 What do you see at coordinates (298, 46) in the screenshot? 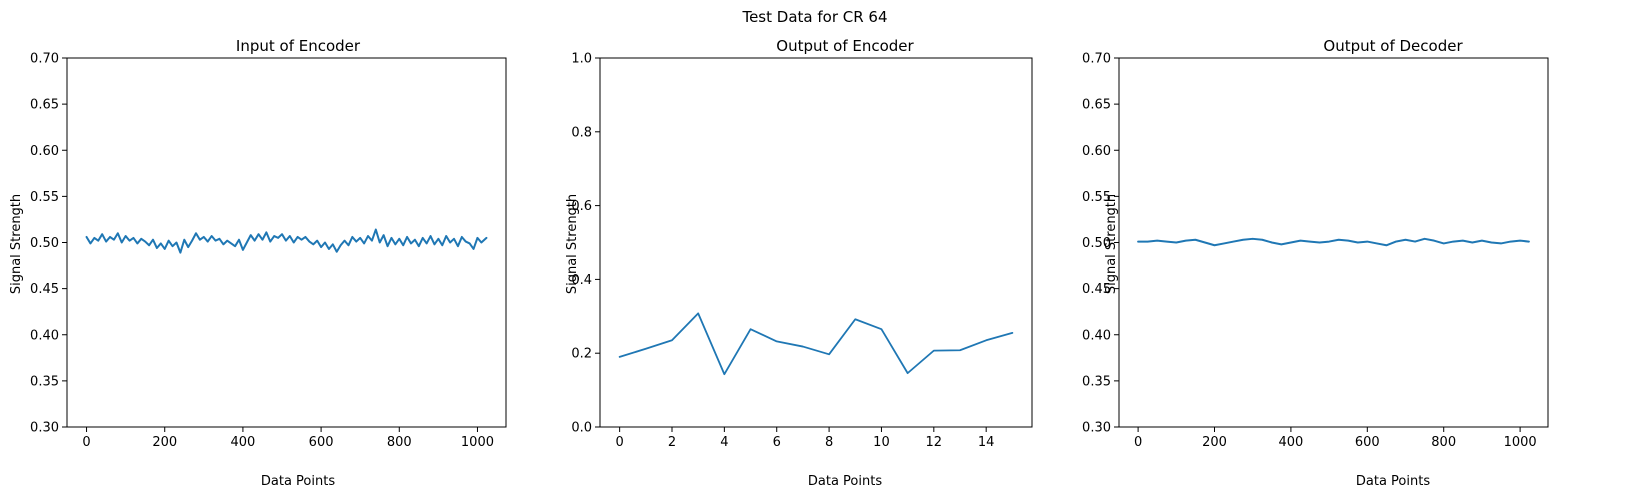
I see `chart-title: Input of Encoder` at bounding box center [298, 46].